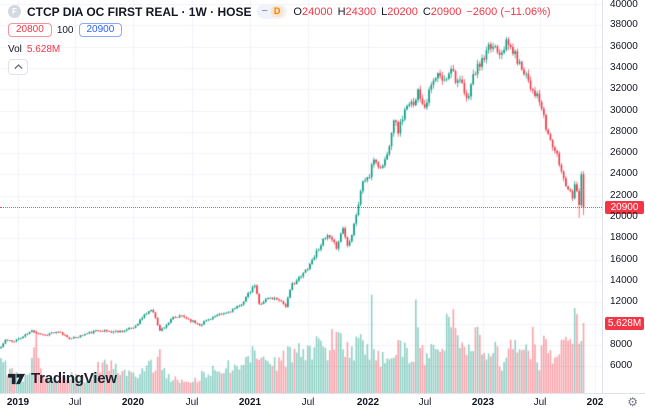 The width and height of the screenshot is (645, 410). I want to click on volume-label: Vol, so click(15, 49).